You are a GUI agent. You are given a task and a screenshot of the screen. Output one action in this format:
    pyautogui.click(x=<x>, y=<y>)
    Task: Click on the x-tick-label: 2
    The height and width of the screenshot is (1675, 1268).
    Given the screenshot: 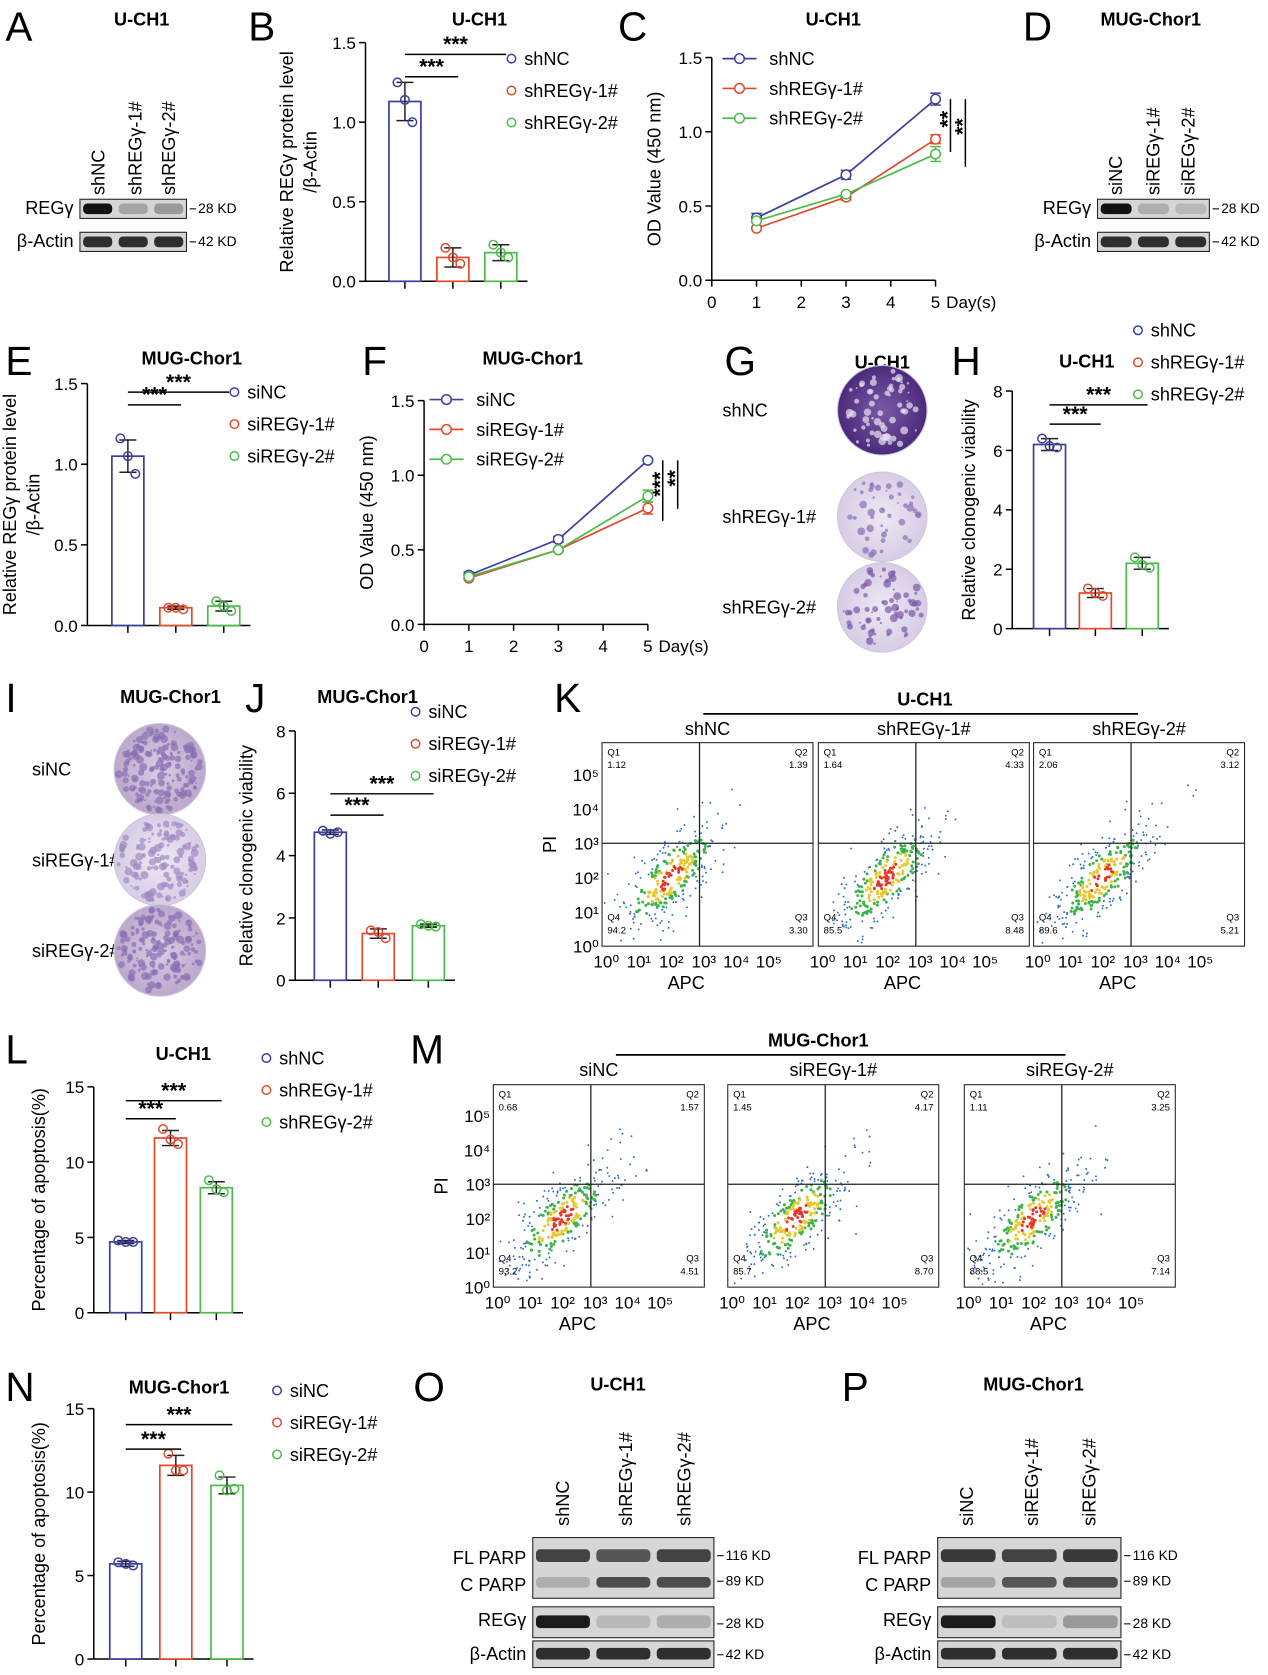 What is the action you would take?
    pyautogui.click(x=513, y=646)
    